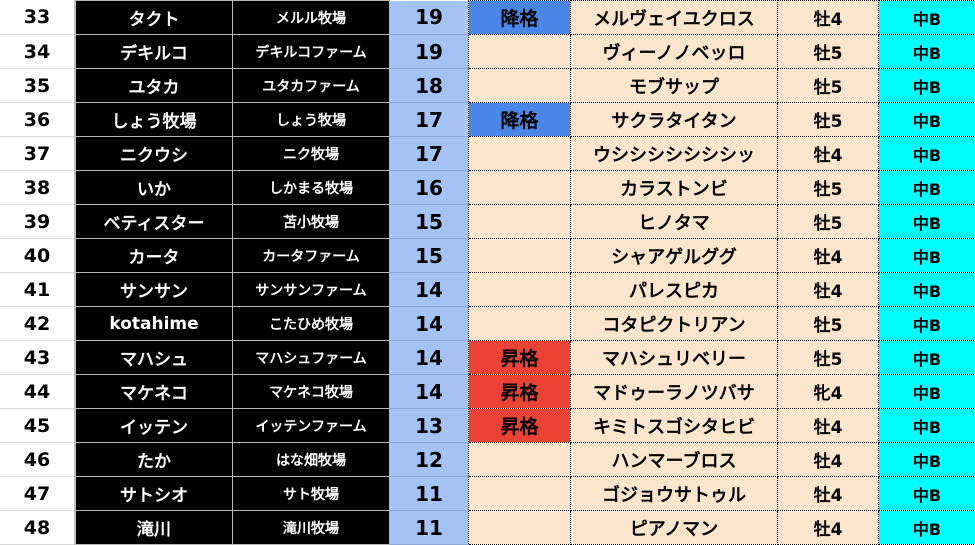  I want to click on horse-cell: マハシュリベリー, so click(674, 358).